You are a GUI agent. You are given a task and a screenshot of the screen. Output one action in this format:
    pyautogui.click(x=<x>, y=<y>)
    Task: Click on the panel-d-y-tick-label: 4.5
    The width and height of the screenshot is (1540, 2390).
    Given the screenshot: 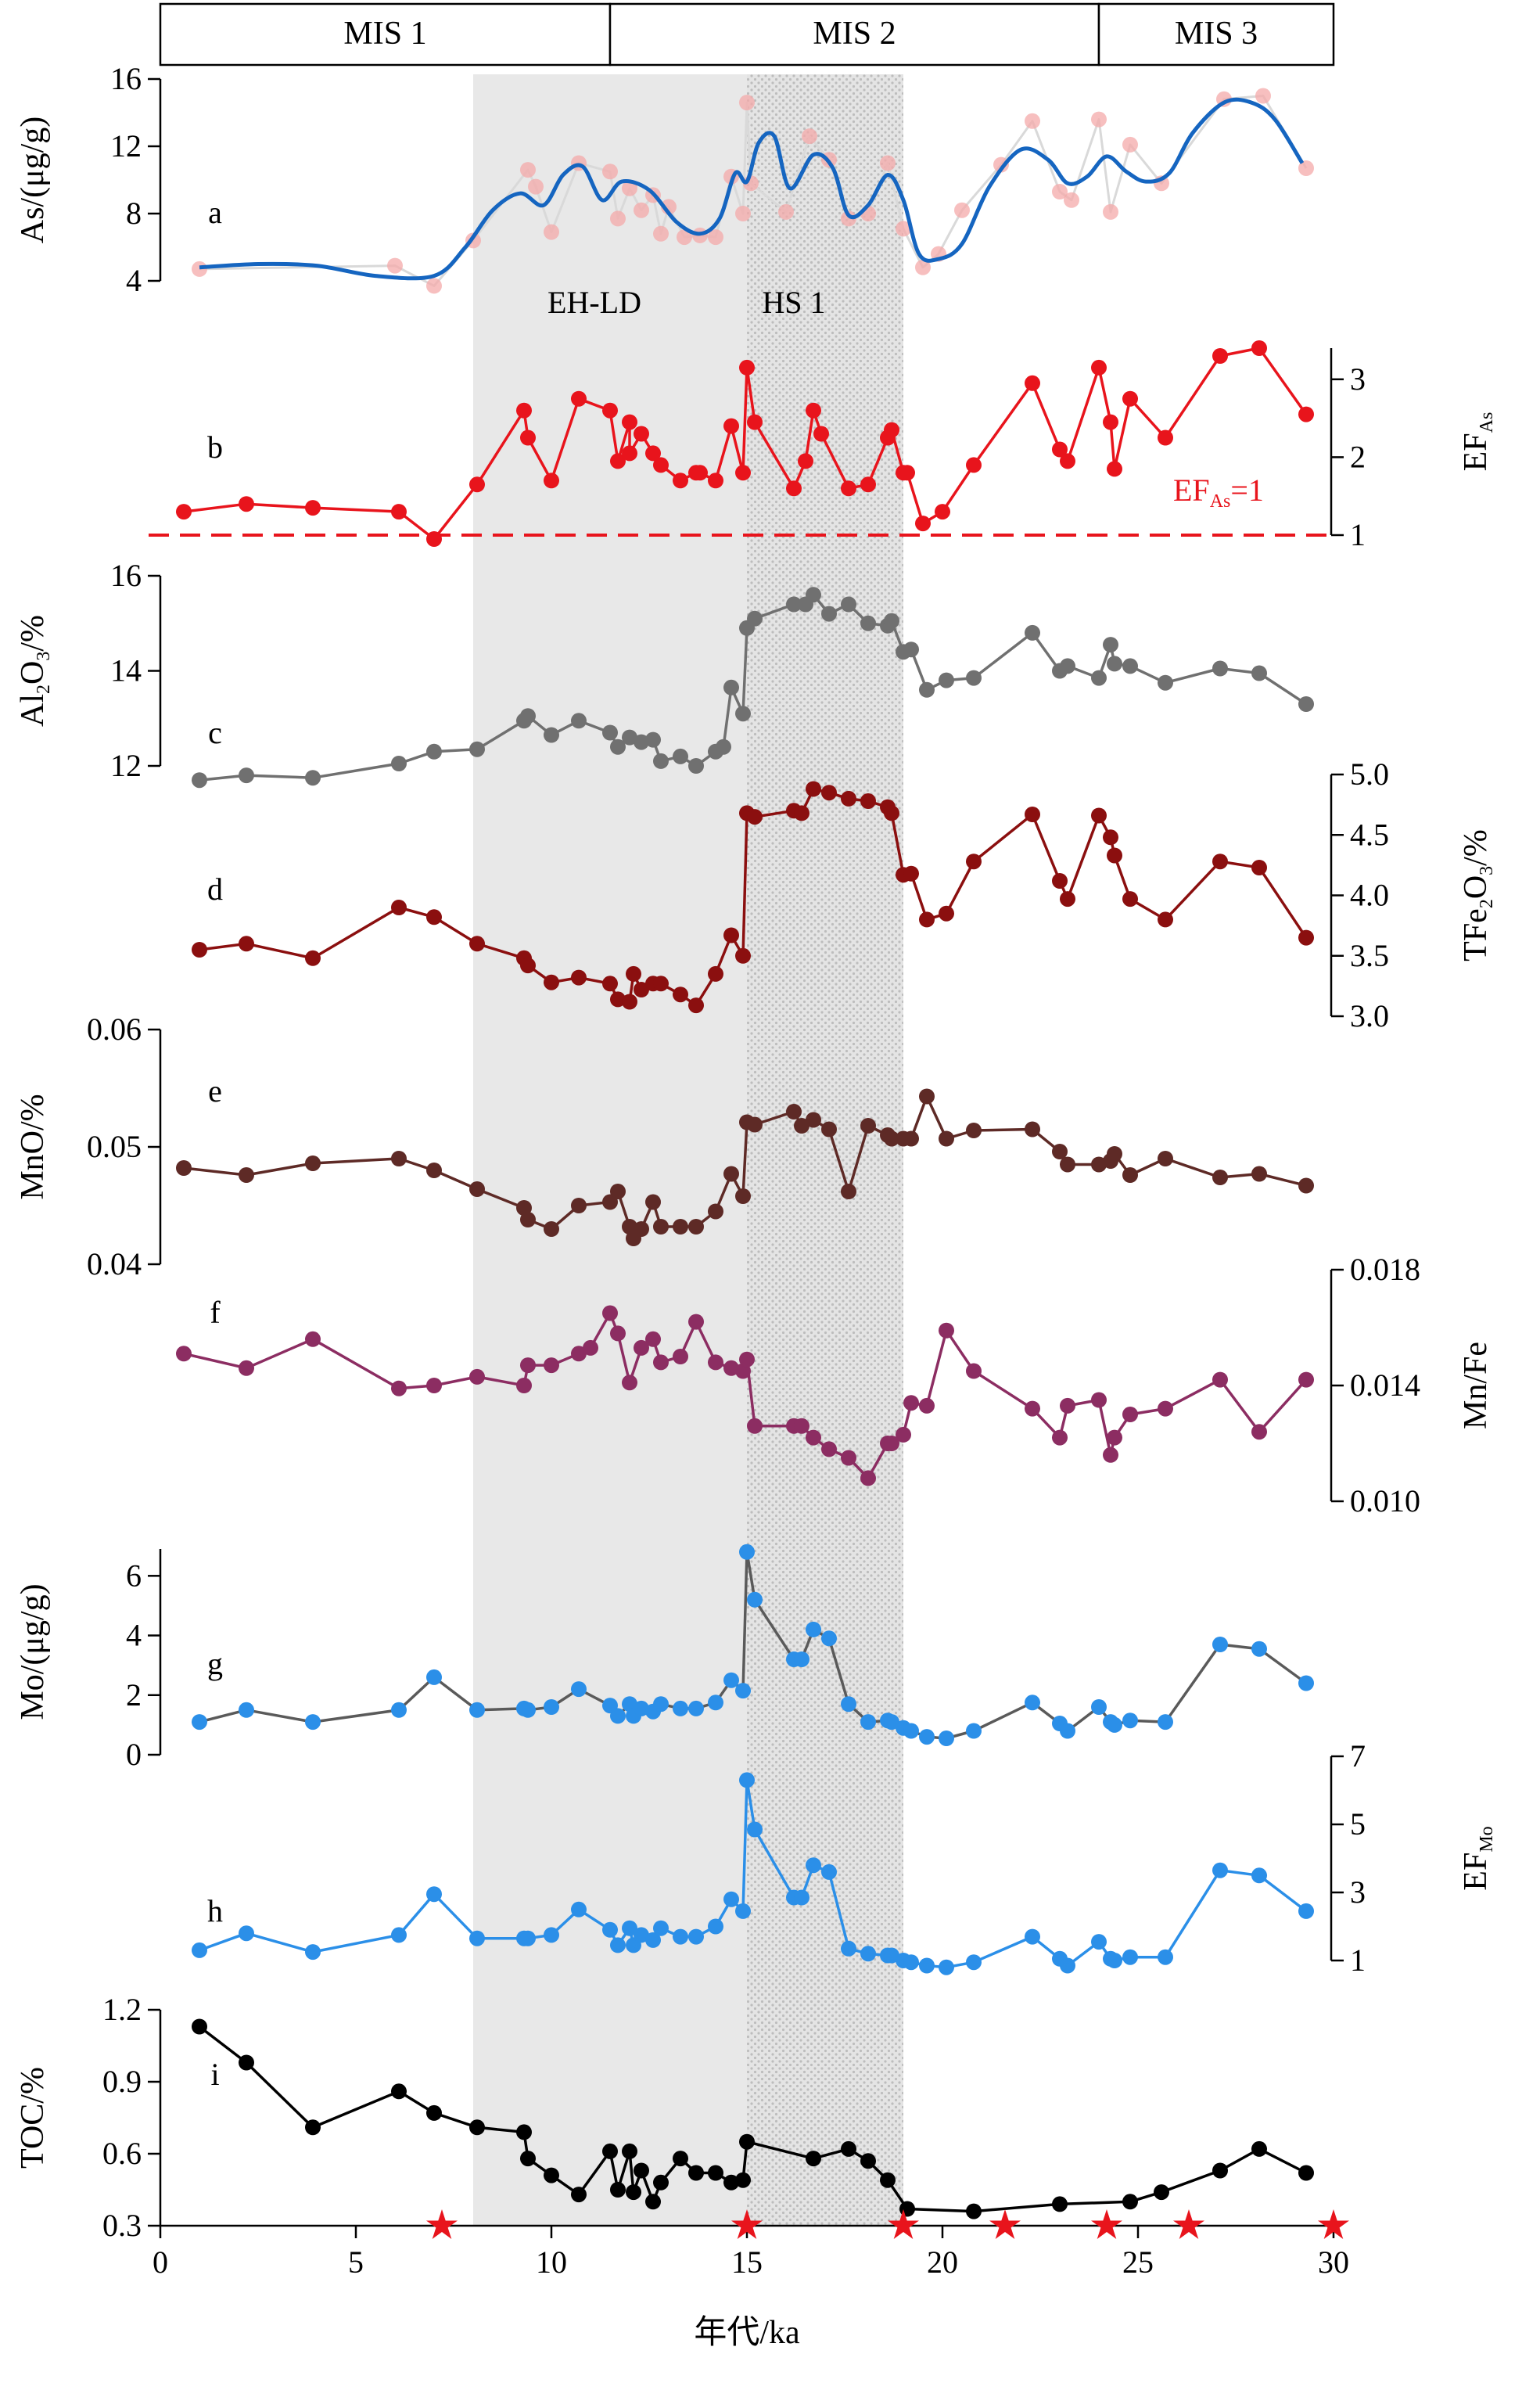 What is the action you would take?
    pyautogui.click(x=1369, y=834)
    